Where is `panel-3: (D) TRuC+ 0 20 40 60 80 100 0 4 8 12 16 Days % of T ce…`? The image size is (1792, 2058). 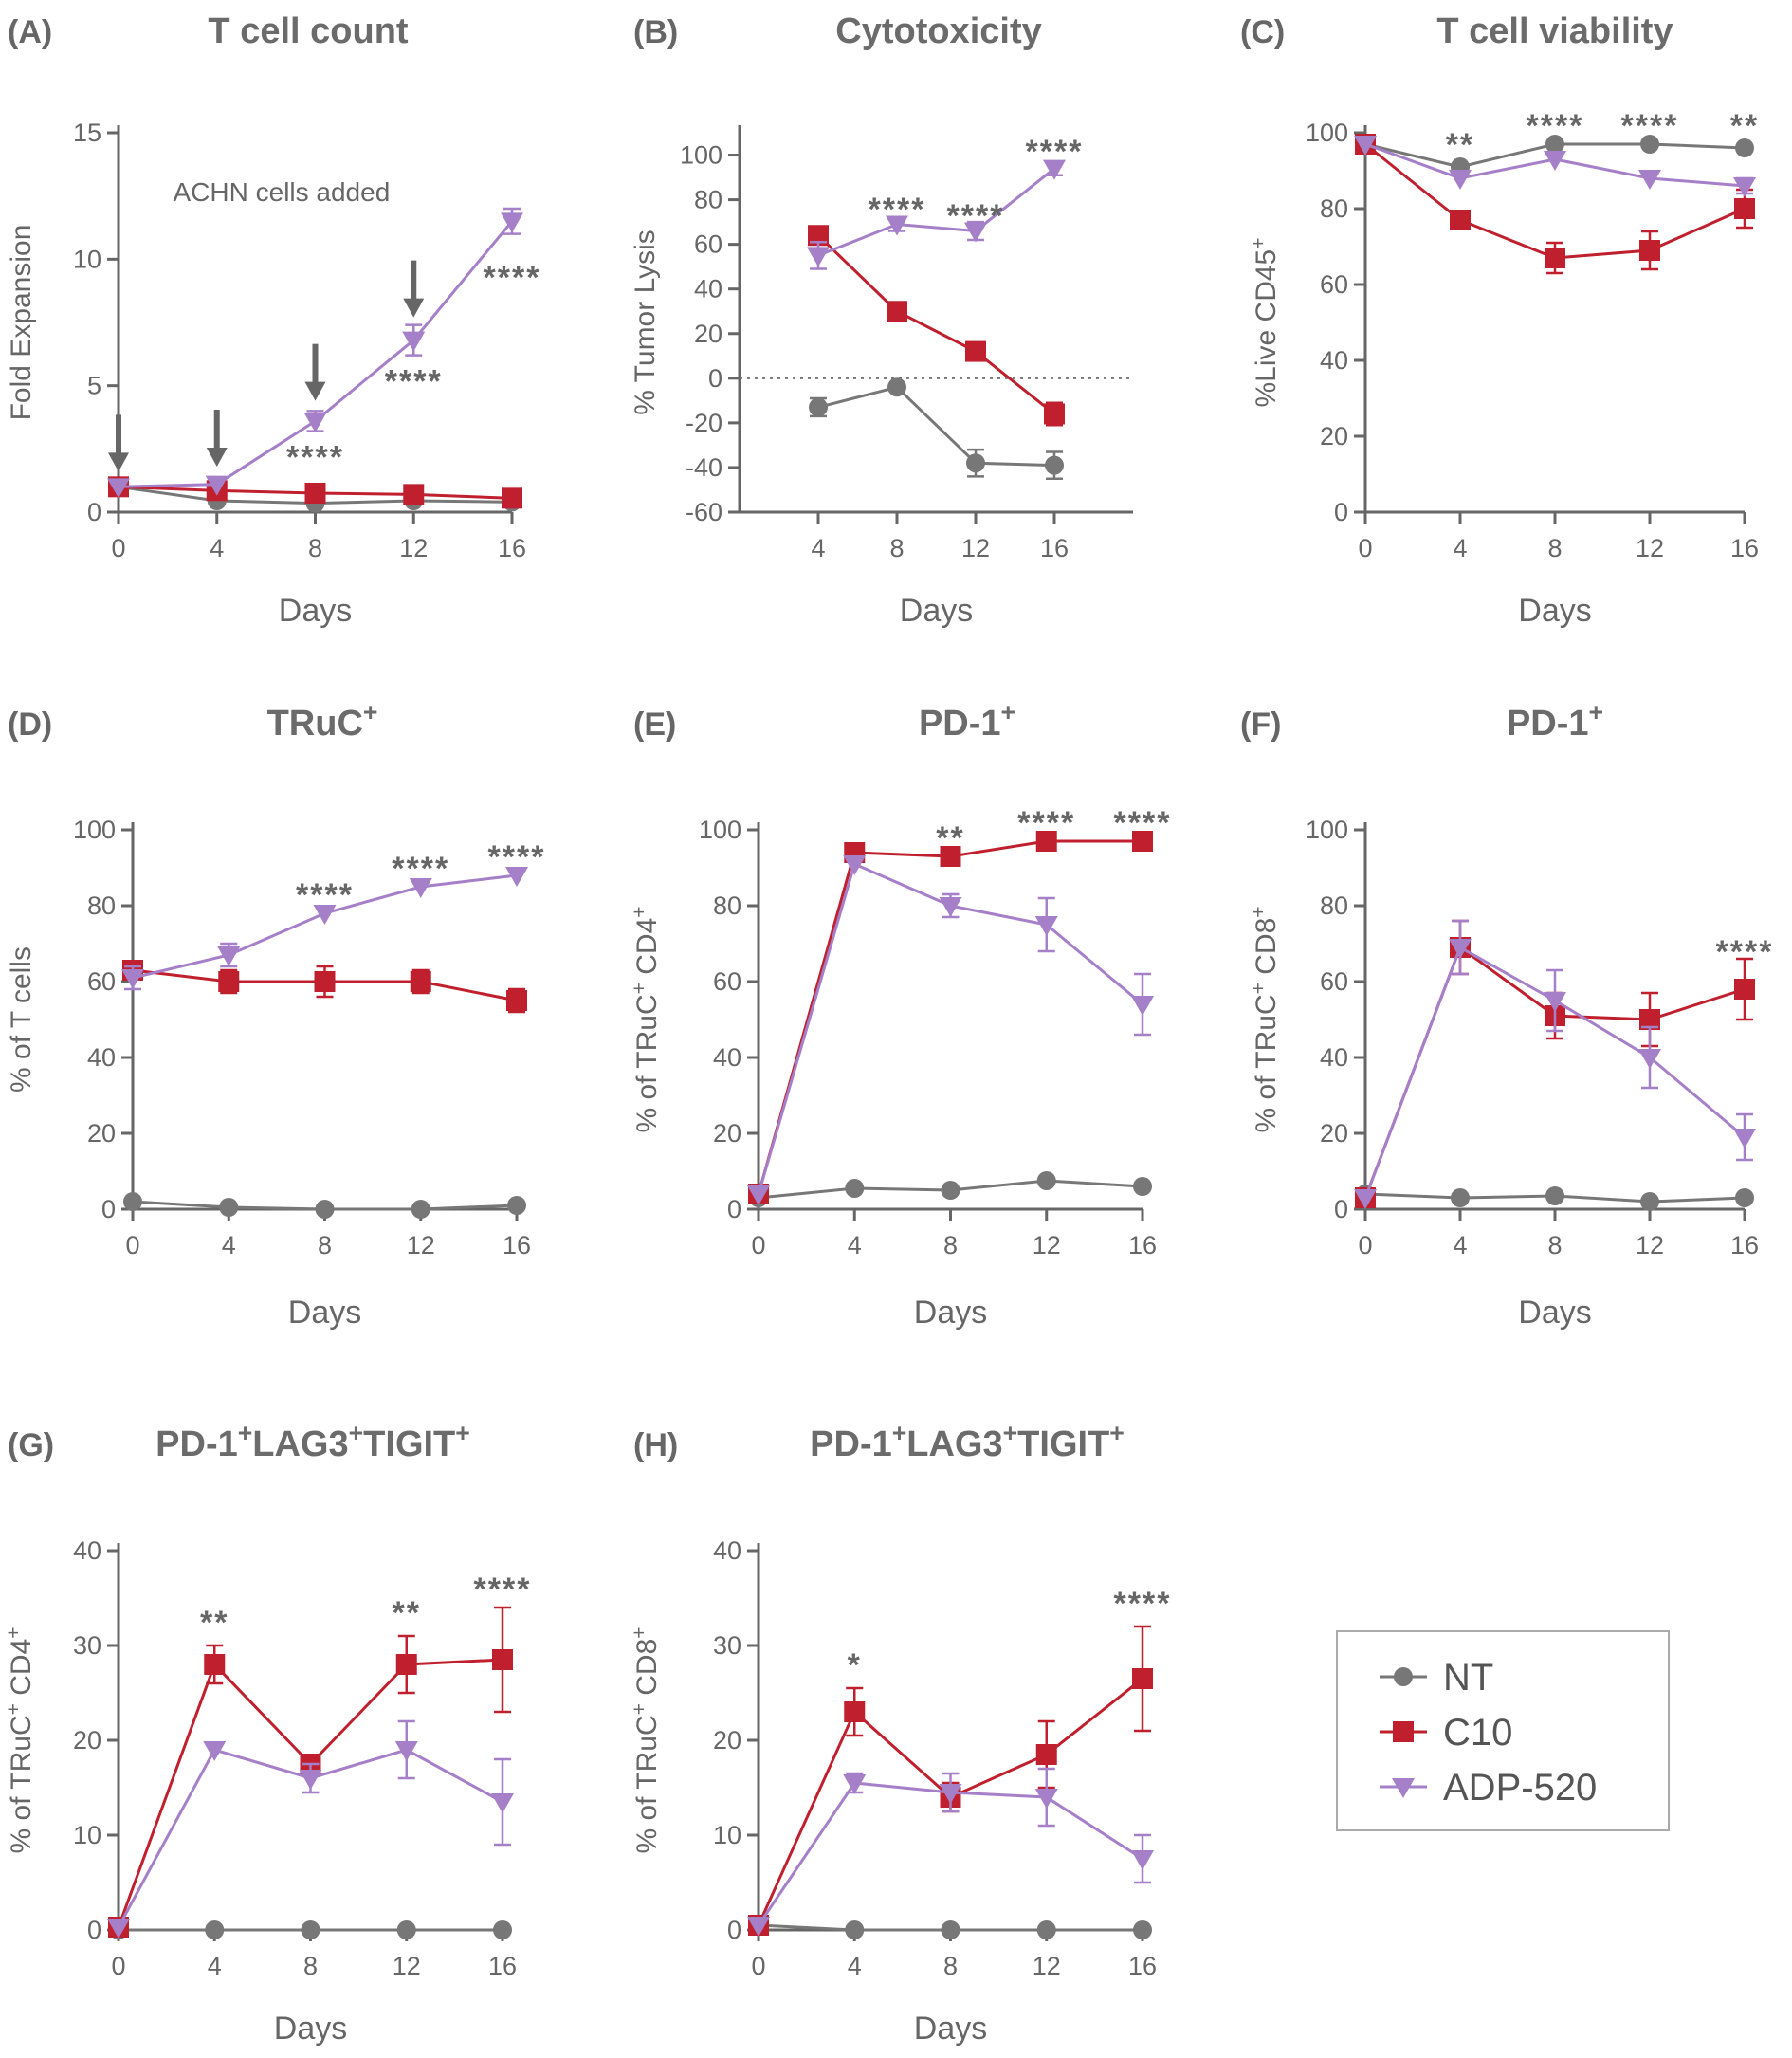 panel-3: (D) TRuC+ 0 20 40 60 80 100 0 4 8 12 16 Days % of T ce… is located at coordinates (274, 1014).